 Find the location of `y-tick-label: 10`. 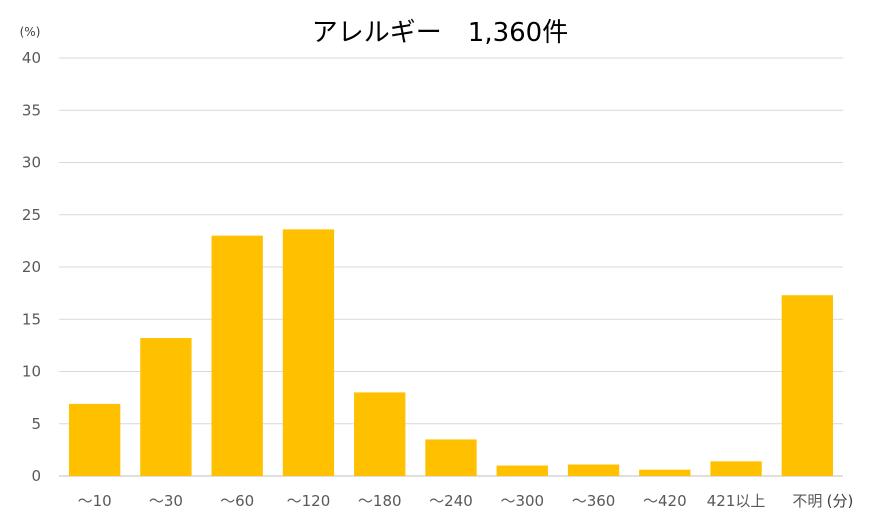

y-tick-label: 10 is located at coordinates (31, 372).